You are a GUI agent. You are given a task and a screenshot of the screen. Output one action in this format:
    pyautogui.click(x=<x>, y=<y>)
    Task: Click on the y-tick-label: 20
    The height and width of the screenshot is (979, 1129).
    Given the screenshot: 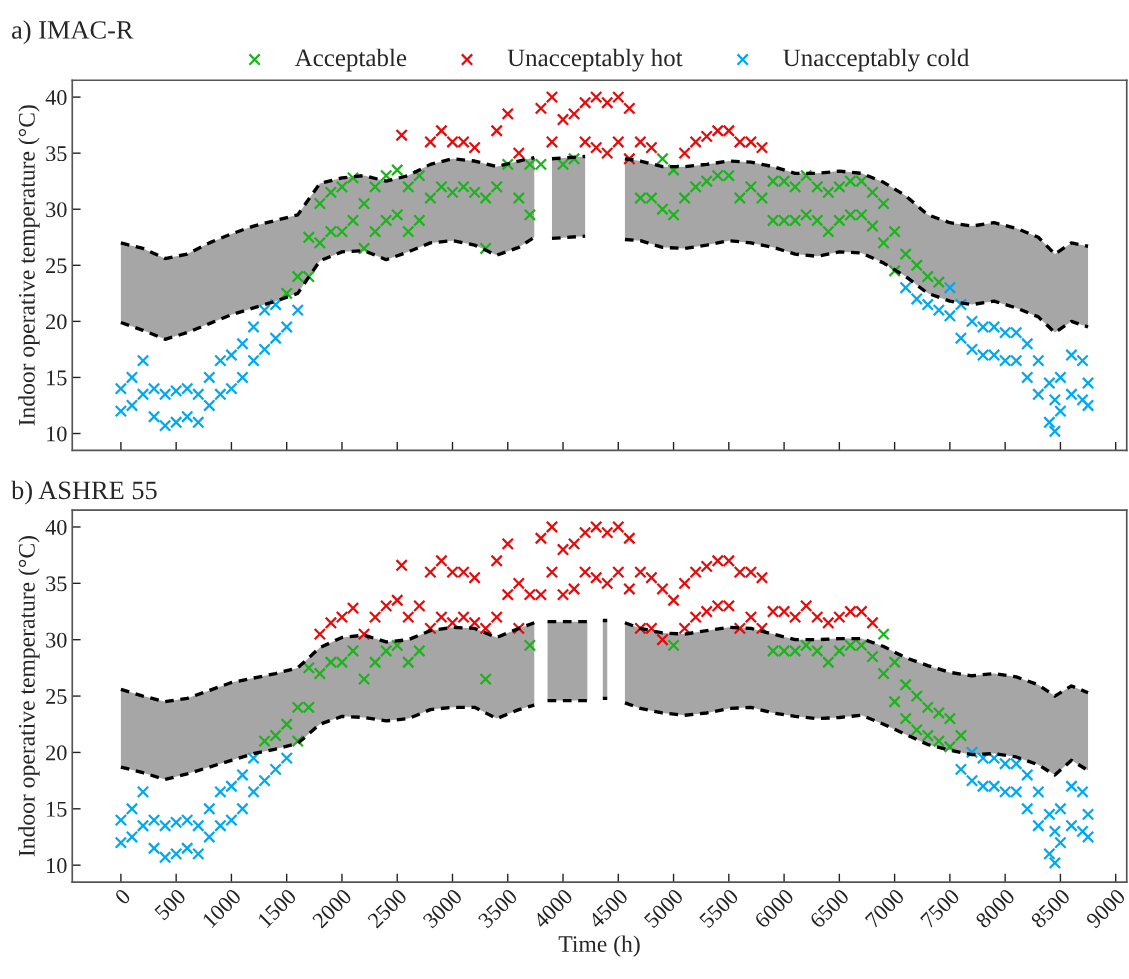 What is the action you would take?
    pyautogui.click(x=56, y=322)
    